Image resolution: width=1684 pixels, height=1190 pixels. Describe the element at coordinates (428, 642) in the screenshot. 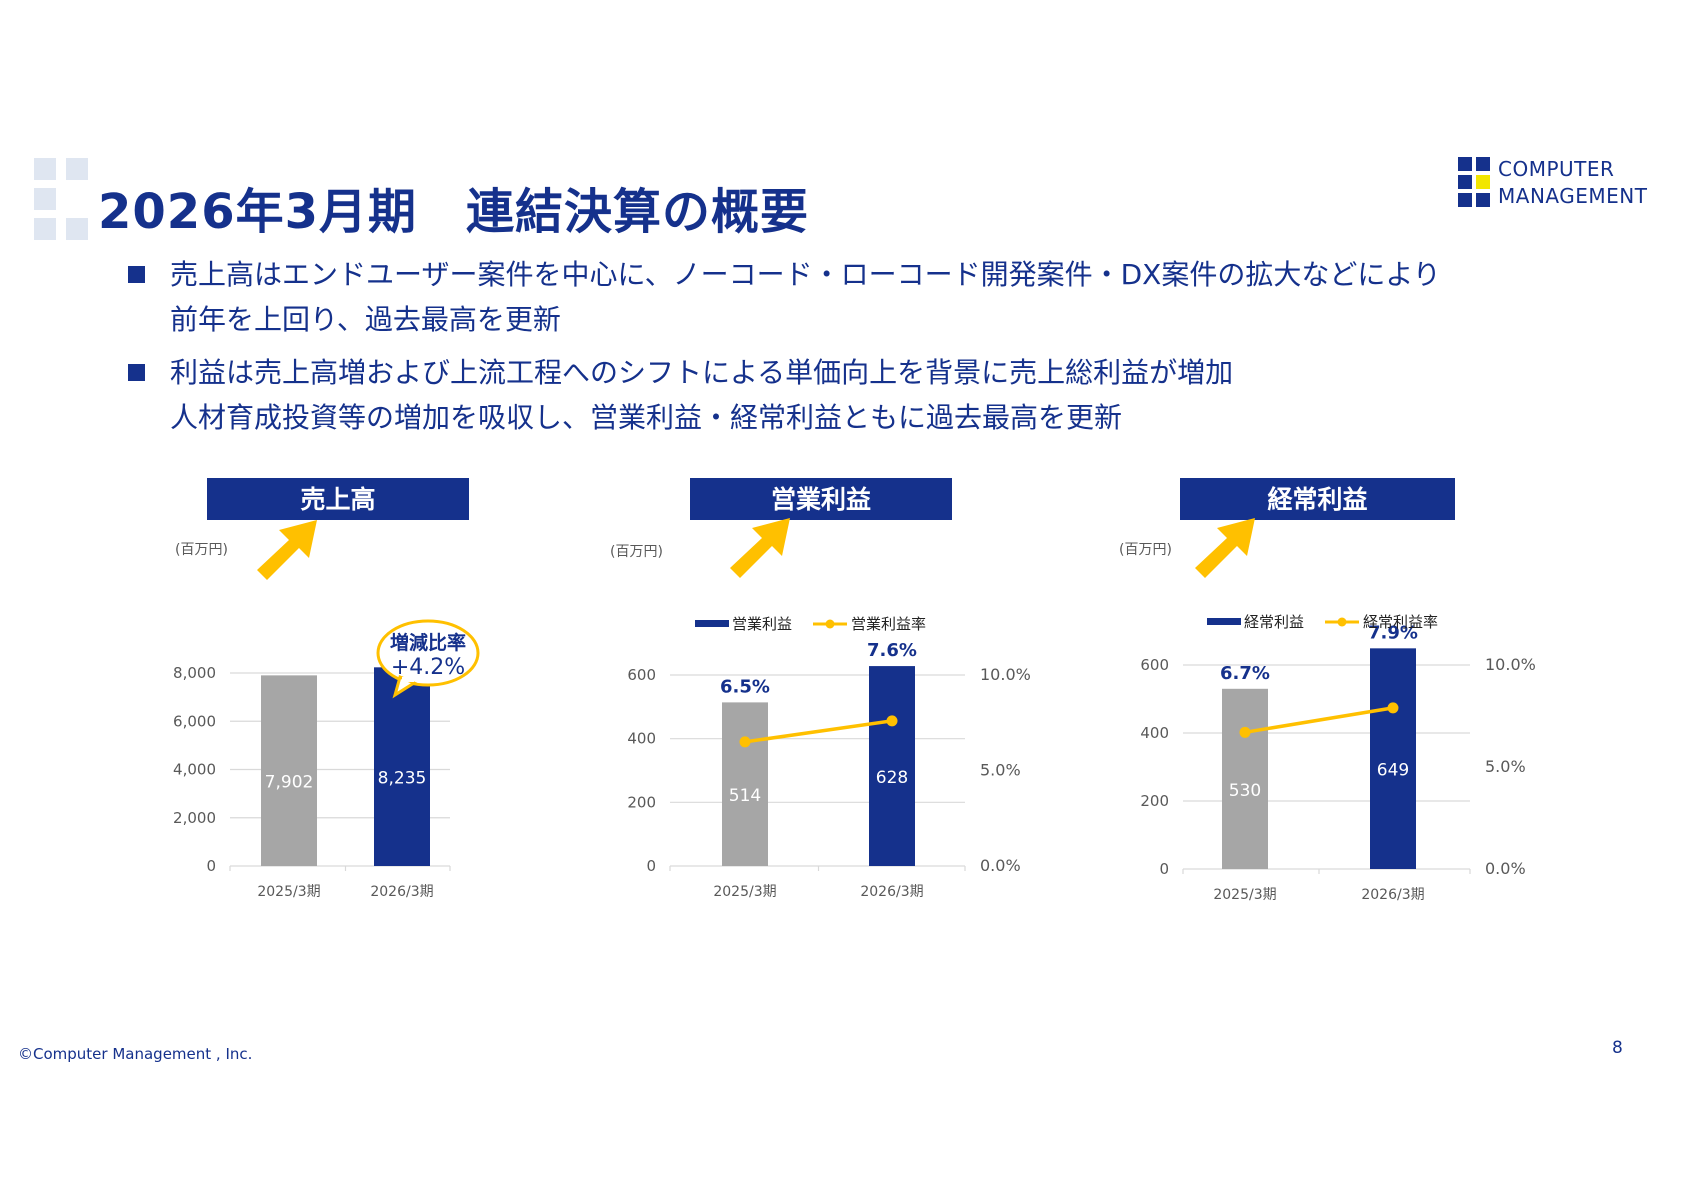

I see `callout-label: 増減比率` at that location.